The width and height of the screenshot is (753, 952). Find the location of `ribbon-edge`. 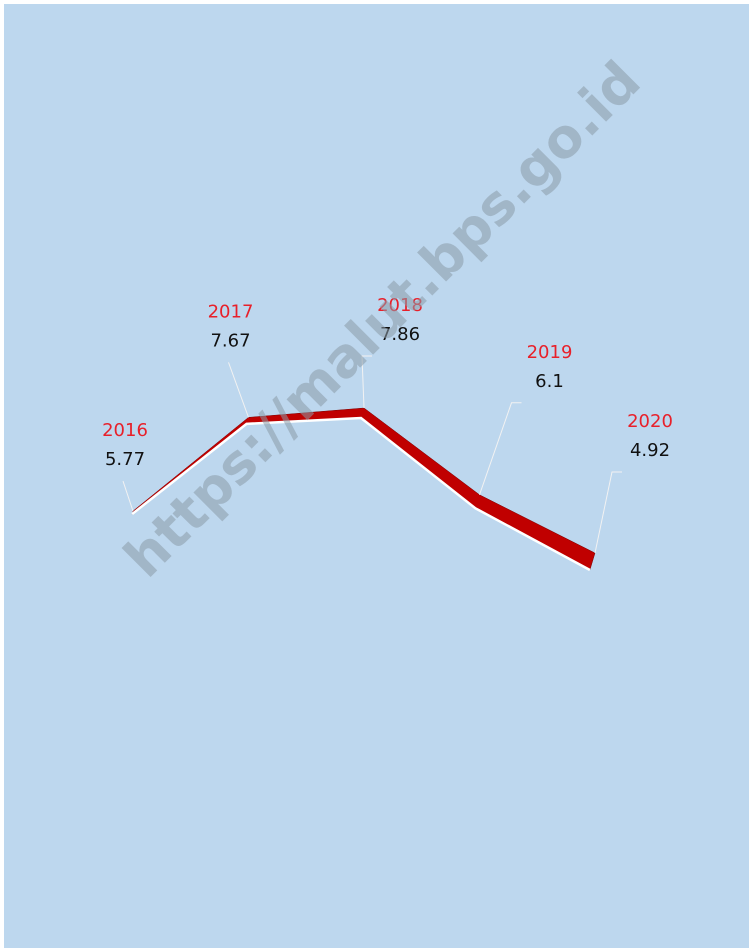

ribbon-edge is located at coordinates (361, 494).